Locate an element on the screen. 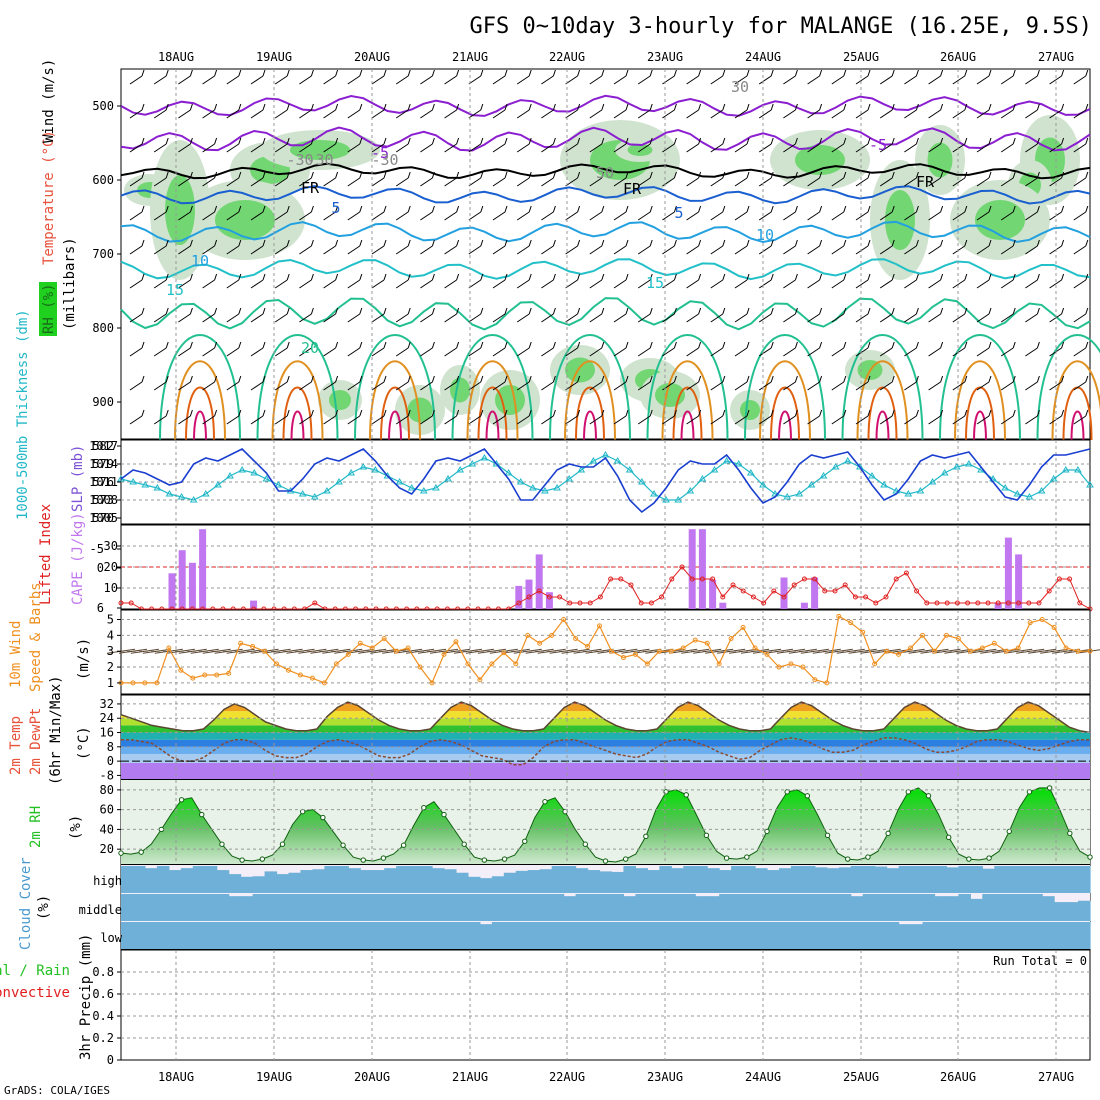  date-label-bottom: 25AUG is located at coordinates (861, 1077).